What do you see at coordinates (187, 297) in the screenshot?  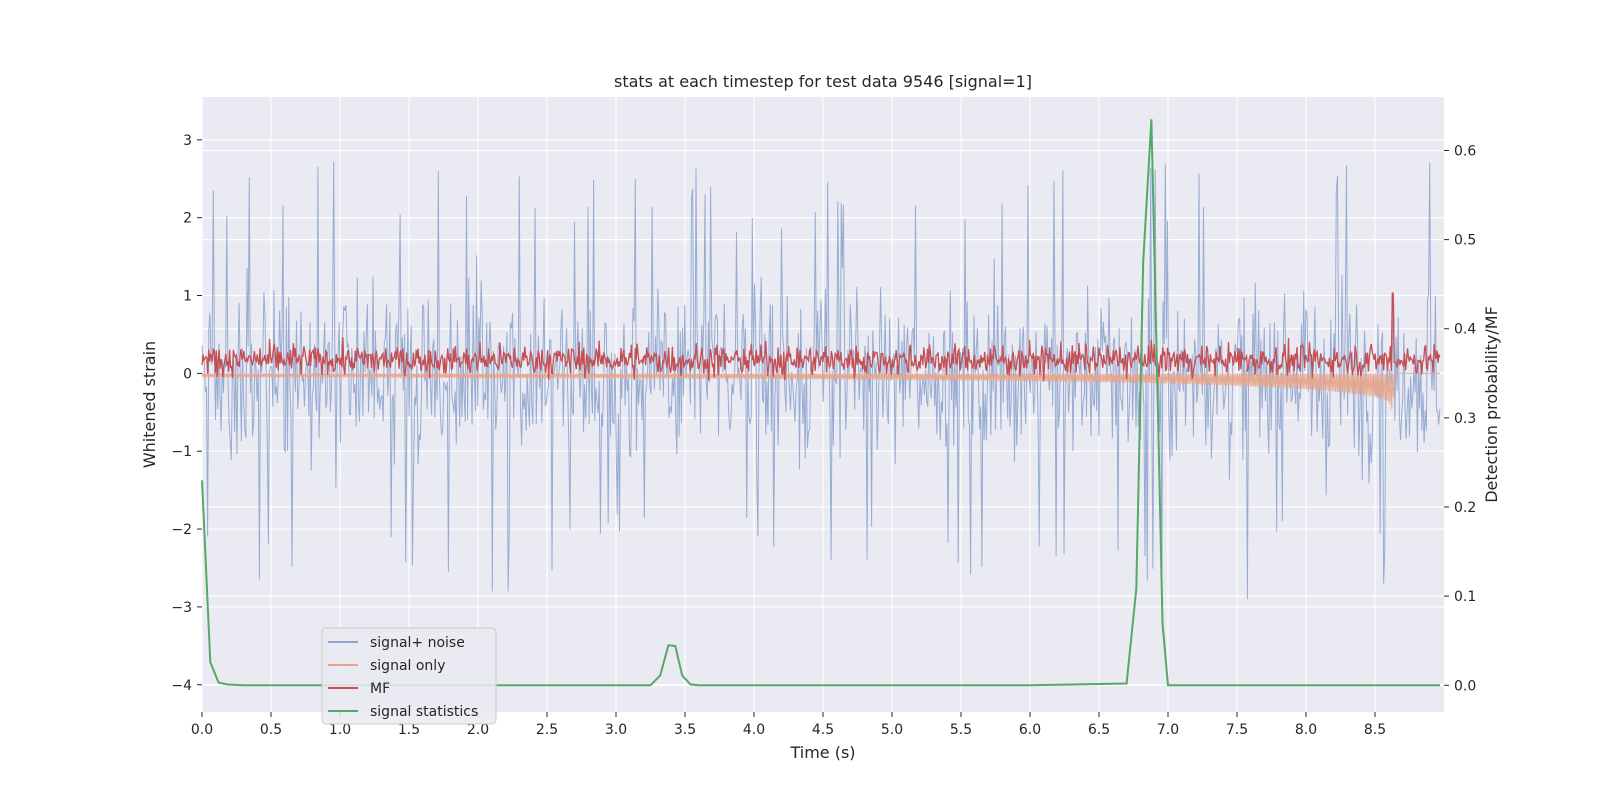 I see `y-left-tick-label: 1` at bounding box center [187, 297].